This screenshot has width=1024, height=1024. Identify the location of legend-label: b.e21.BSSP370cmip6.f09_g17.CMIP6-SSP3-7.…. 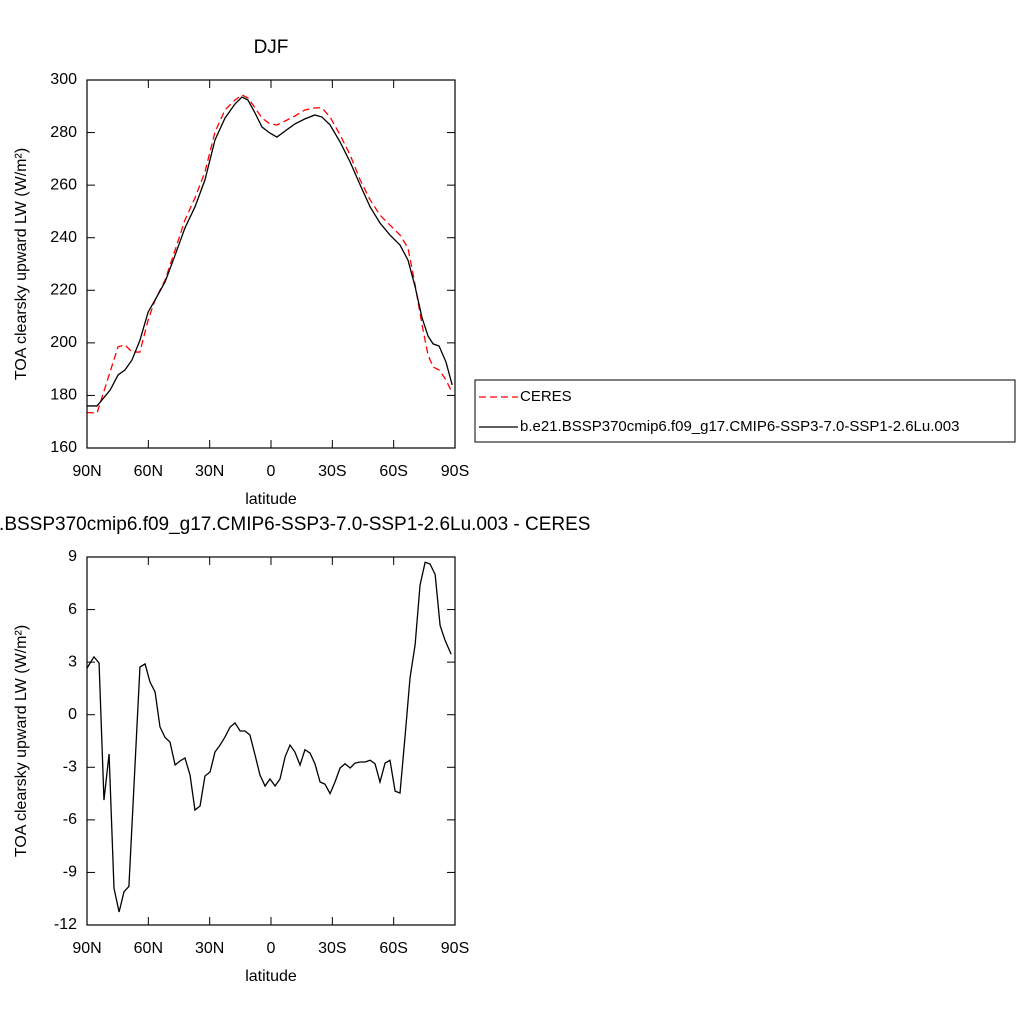
(739, 426).